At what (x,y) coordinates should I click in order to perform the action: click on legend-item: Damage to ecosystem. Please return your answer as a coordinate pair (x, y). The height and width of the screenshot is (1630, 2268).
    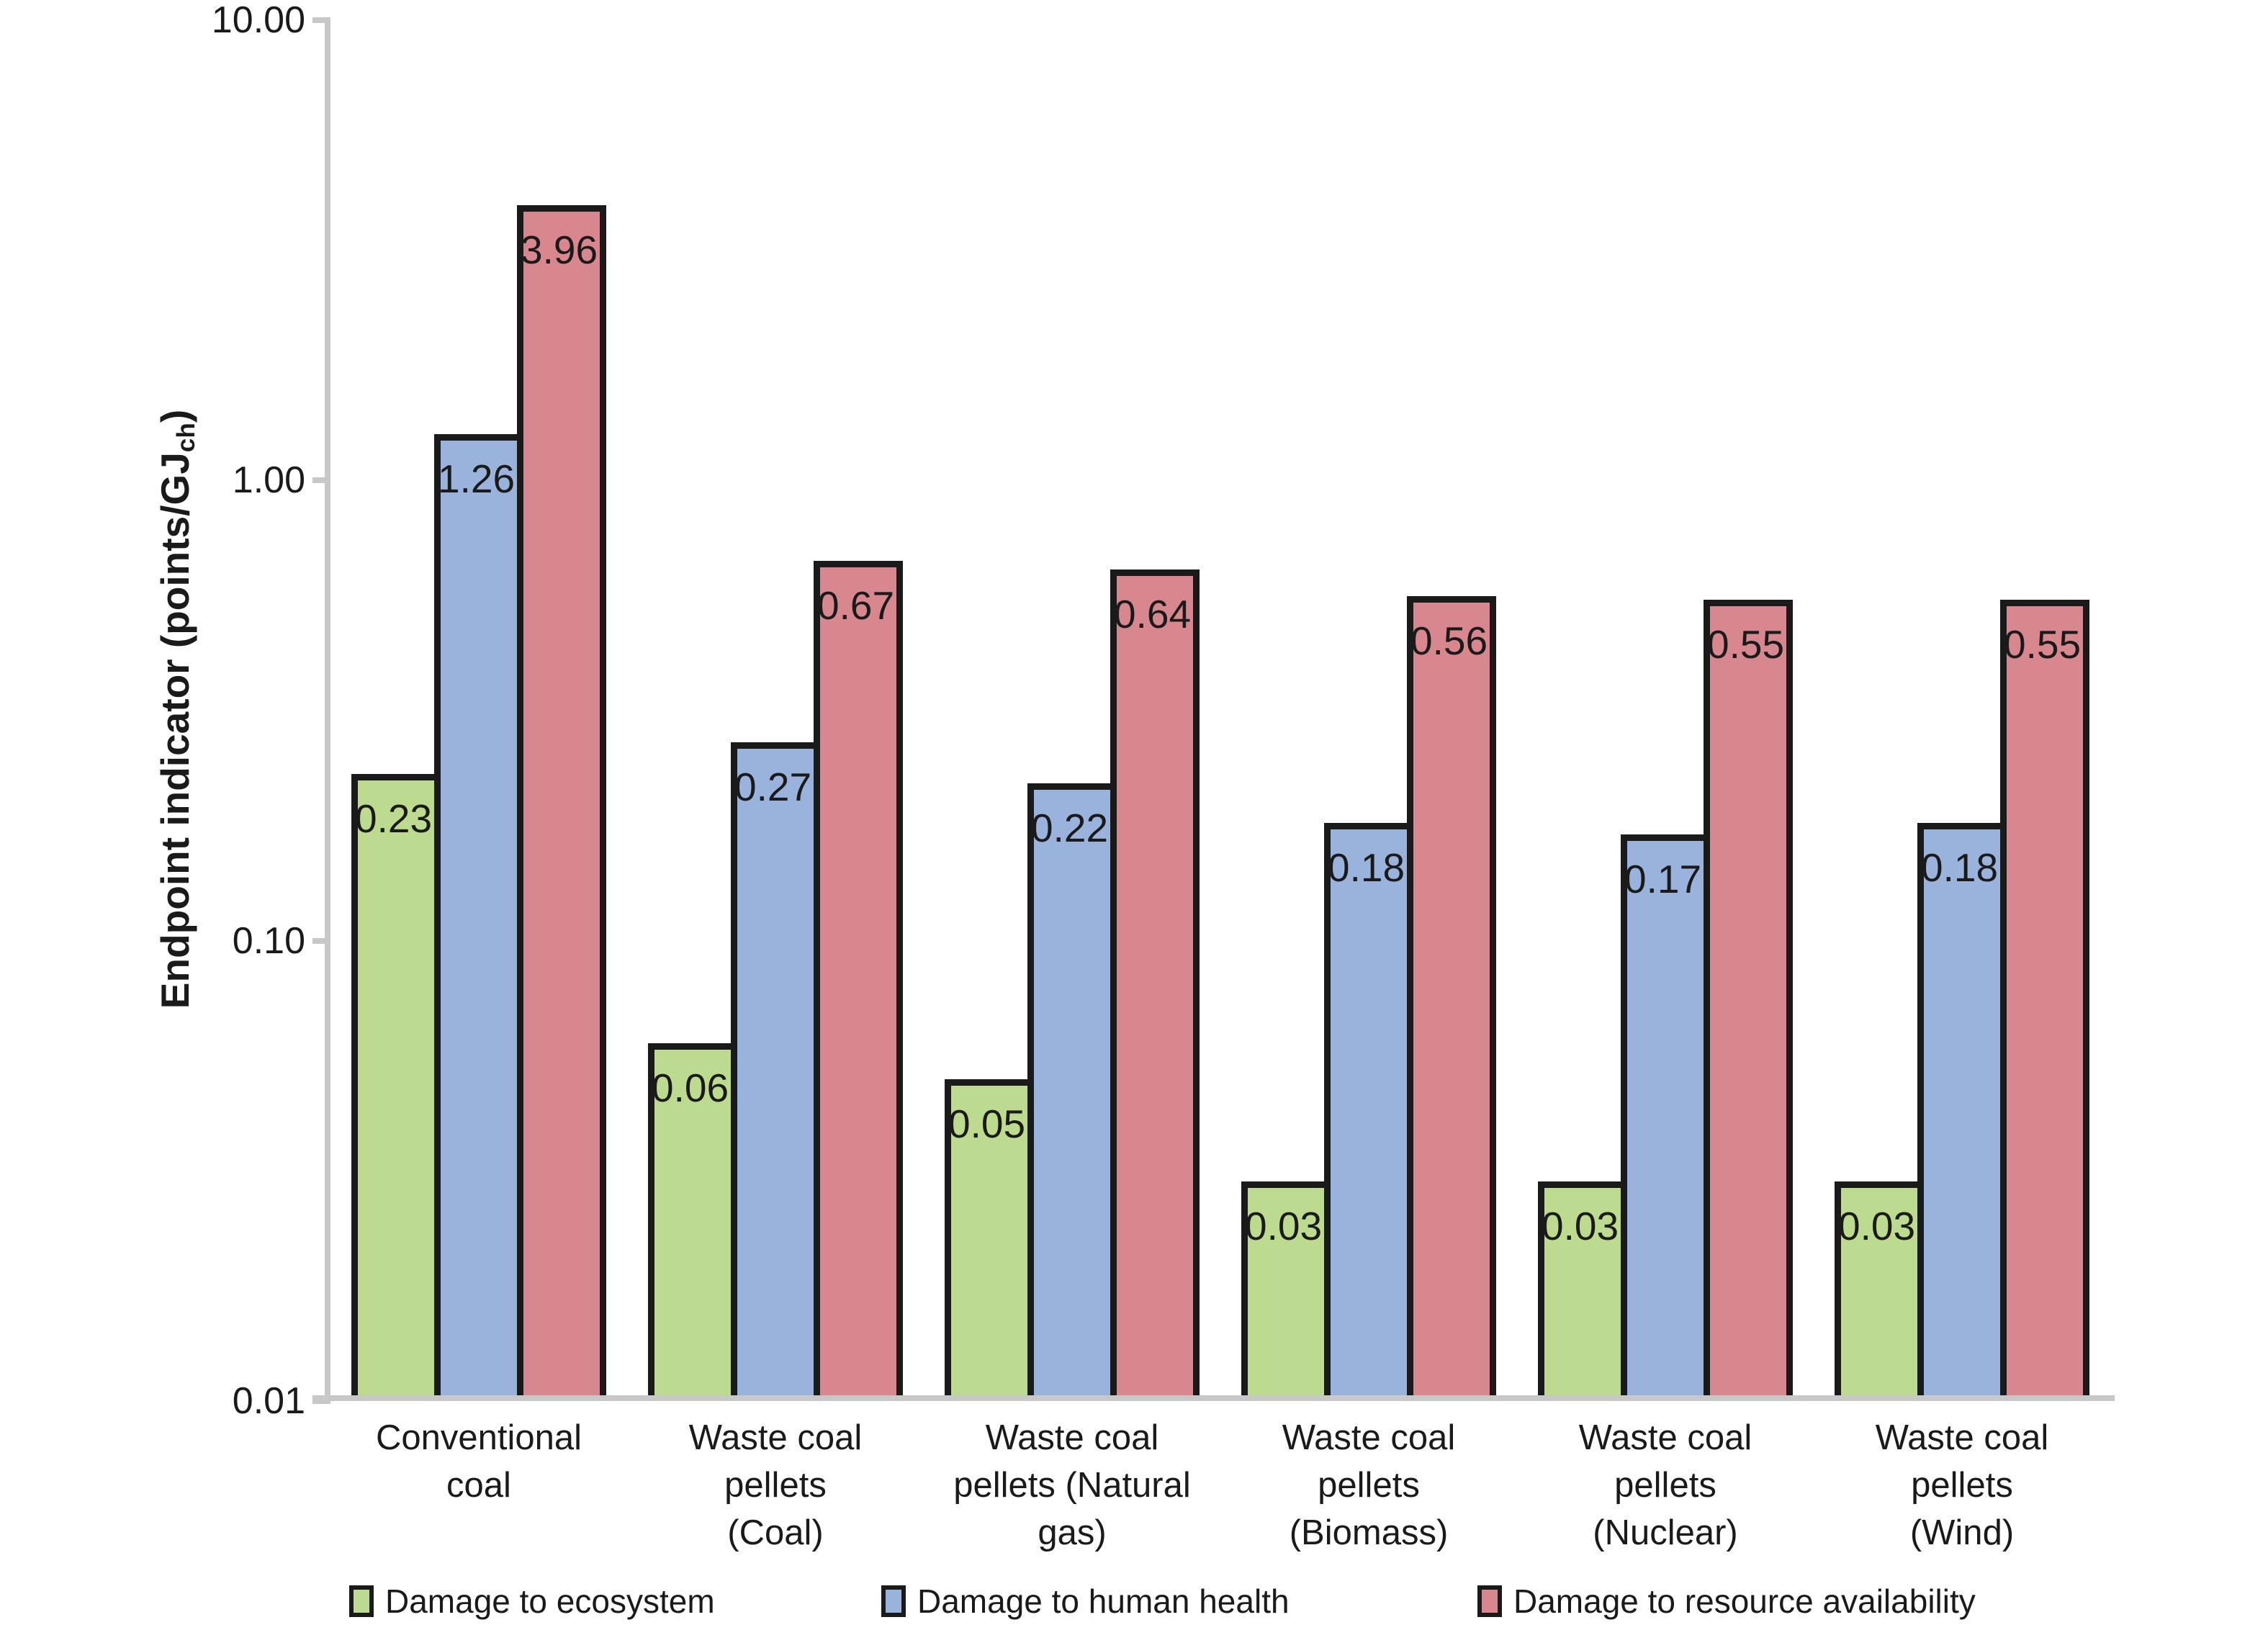
    Looking at the image, I should click on (532, 1601).